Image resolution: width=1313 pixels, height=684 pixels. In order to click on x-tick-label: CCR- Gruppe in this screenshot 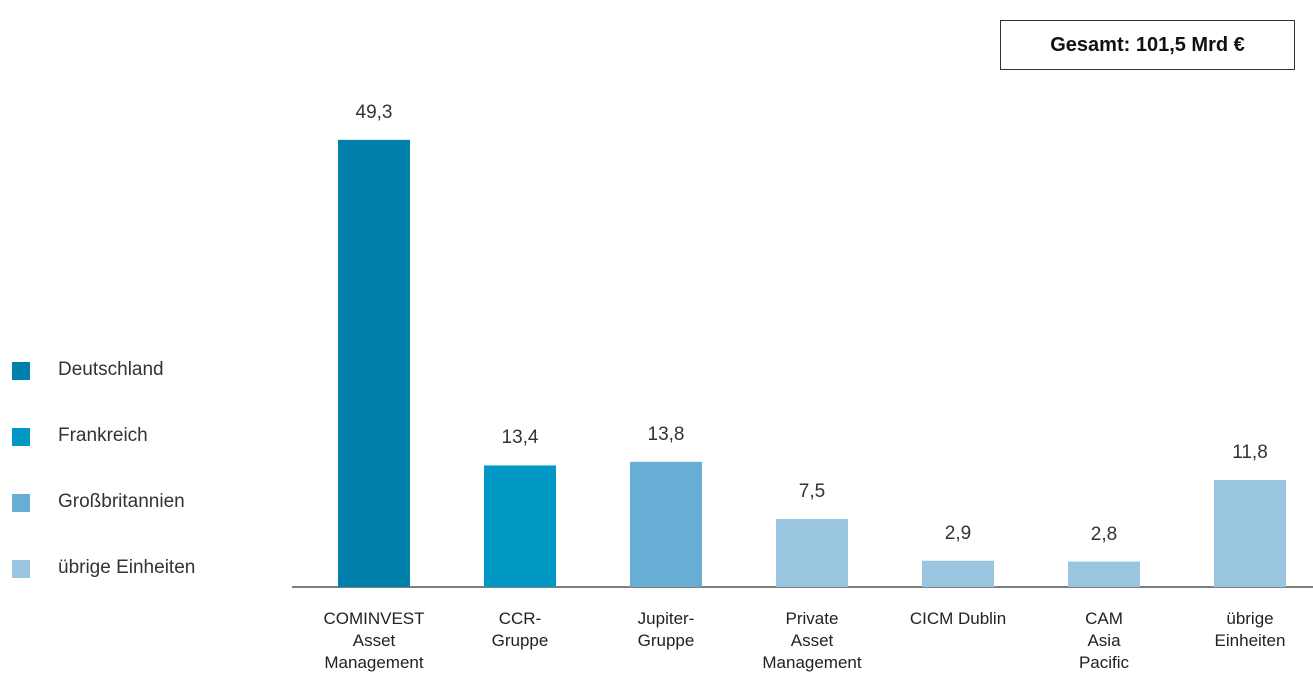, I will do `click(520, 629)`.